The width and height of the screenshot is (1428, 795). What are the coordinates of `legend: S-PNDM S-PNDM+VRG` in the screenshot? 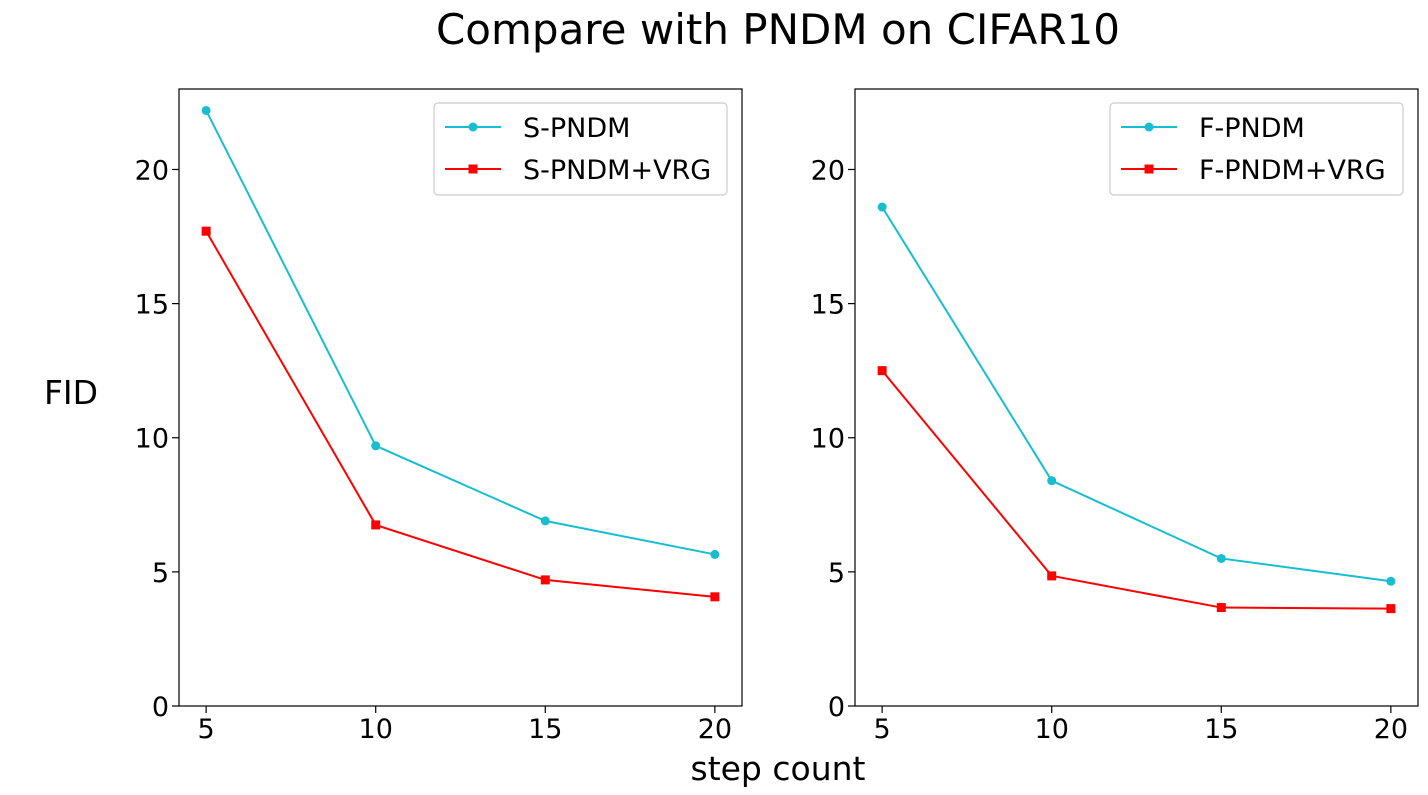 It's located at (580, 149).